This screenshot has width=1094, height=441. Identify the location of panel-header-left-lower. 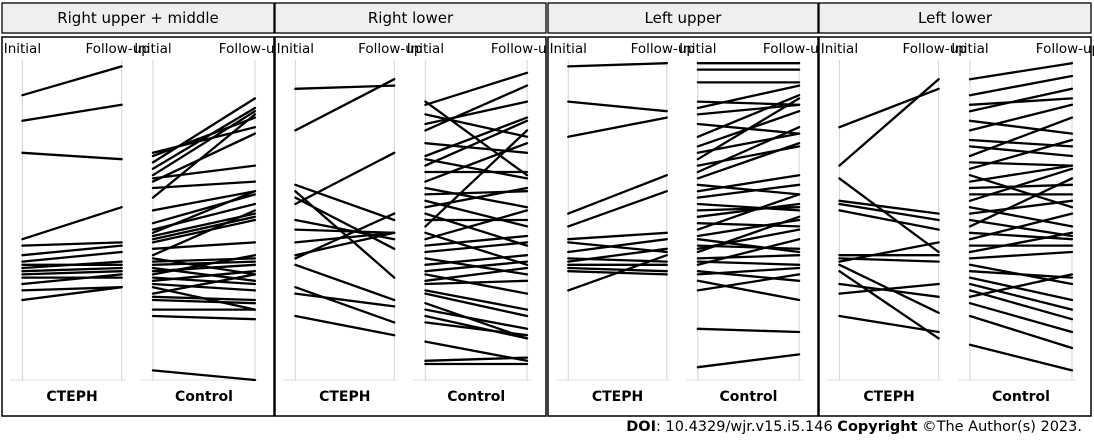
(955, 18).